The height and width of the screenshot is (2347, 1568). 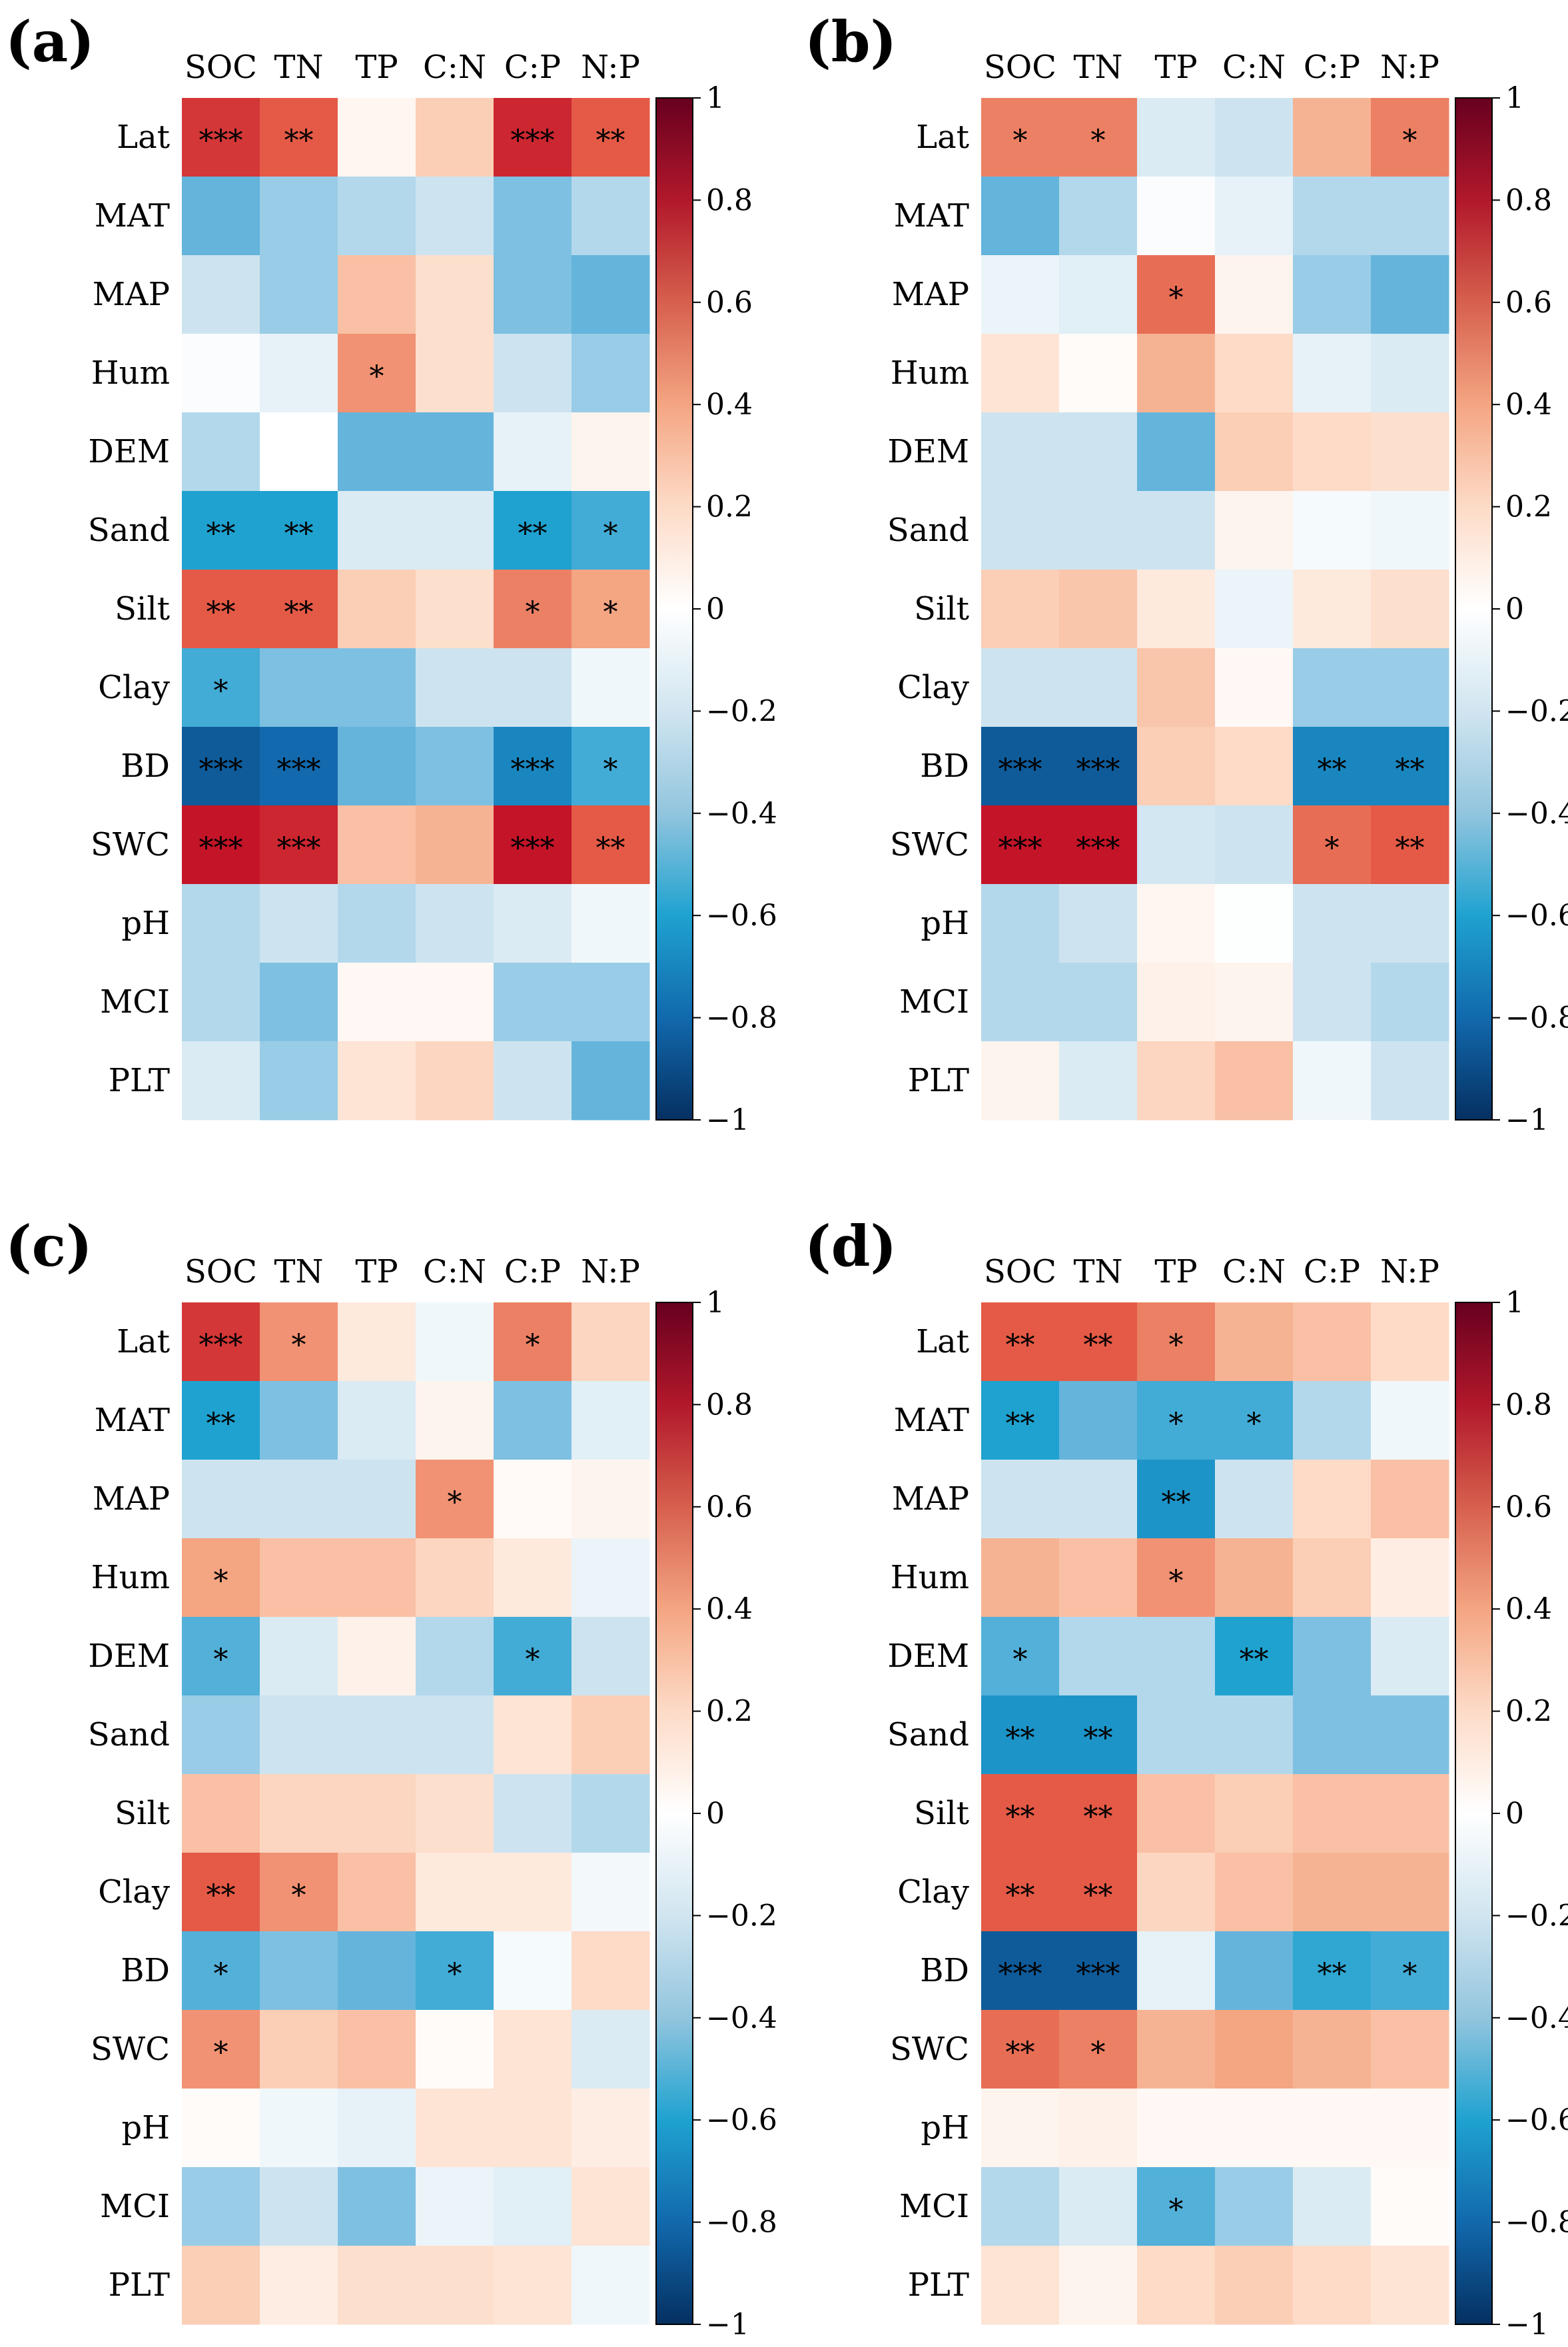 I want to click on row-label: DEM, so click(x=129, y=1657).